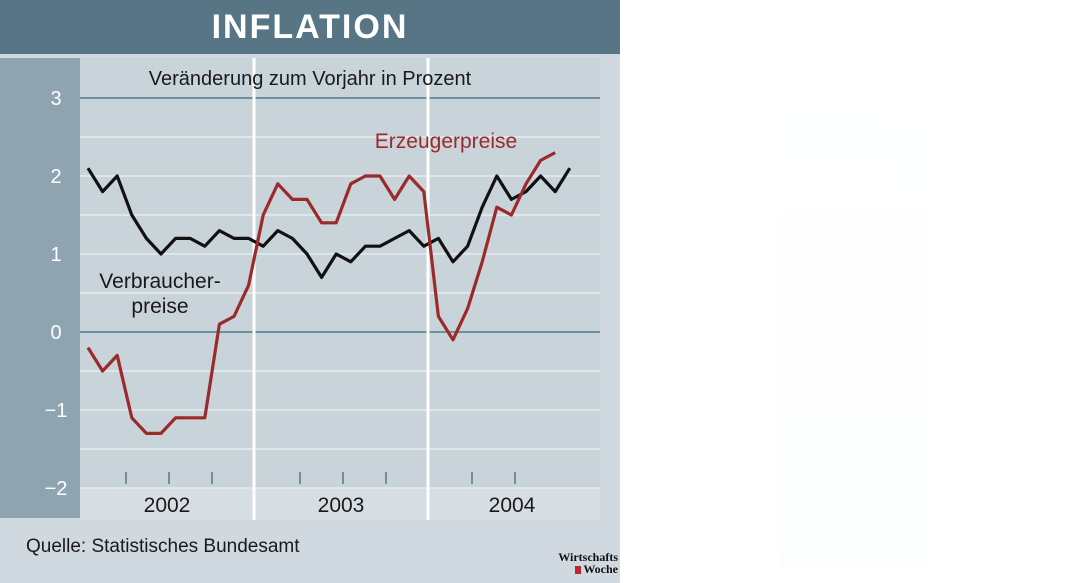 This screenshot has height=583, width=1090. I want to click on chart-title: INFLATION, so click(310, 26).